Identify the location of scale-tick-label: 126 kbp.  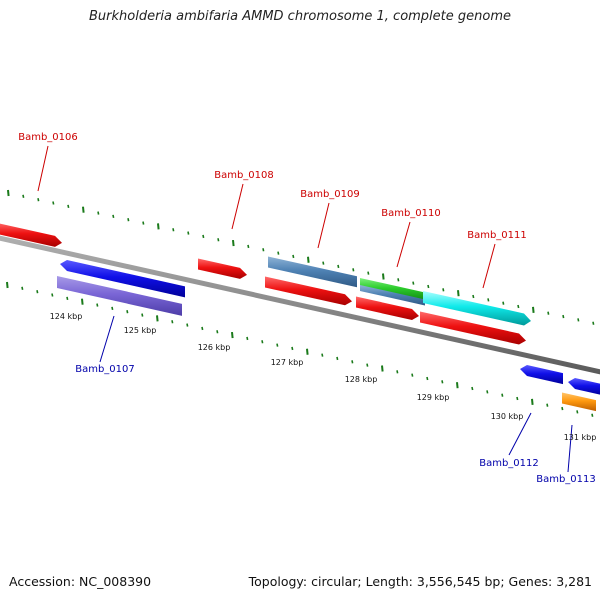
(214, 347).